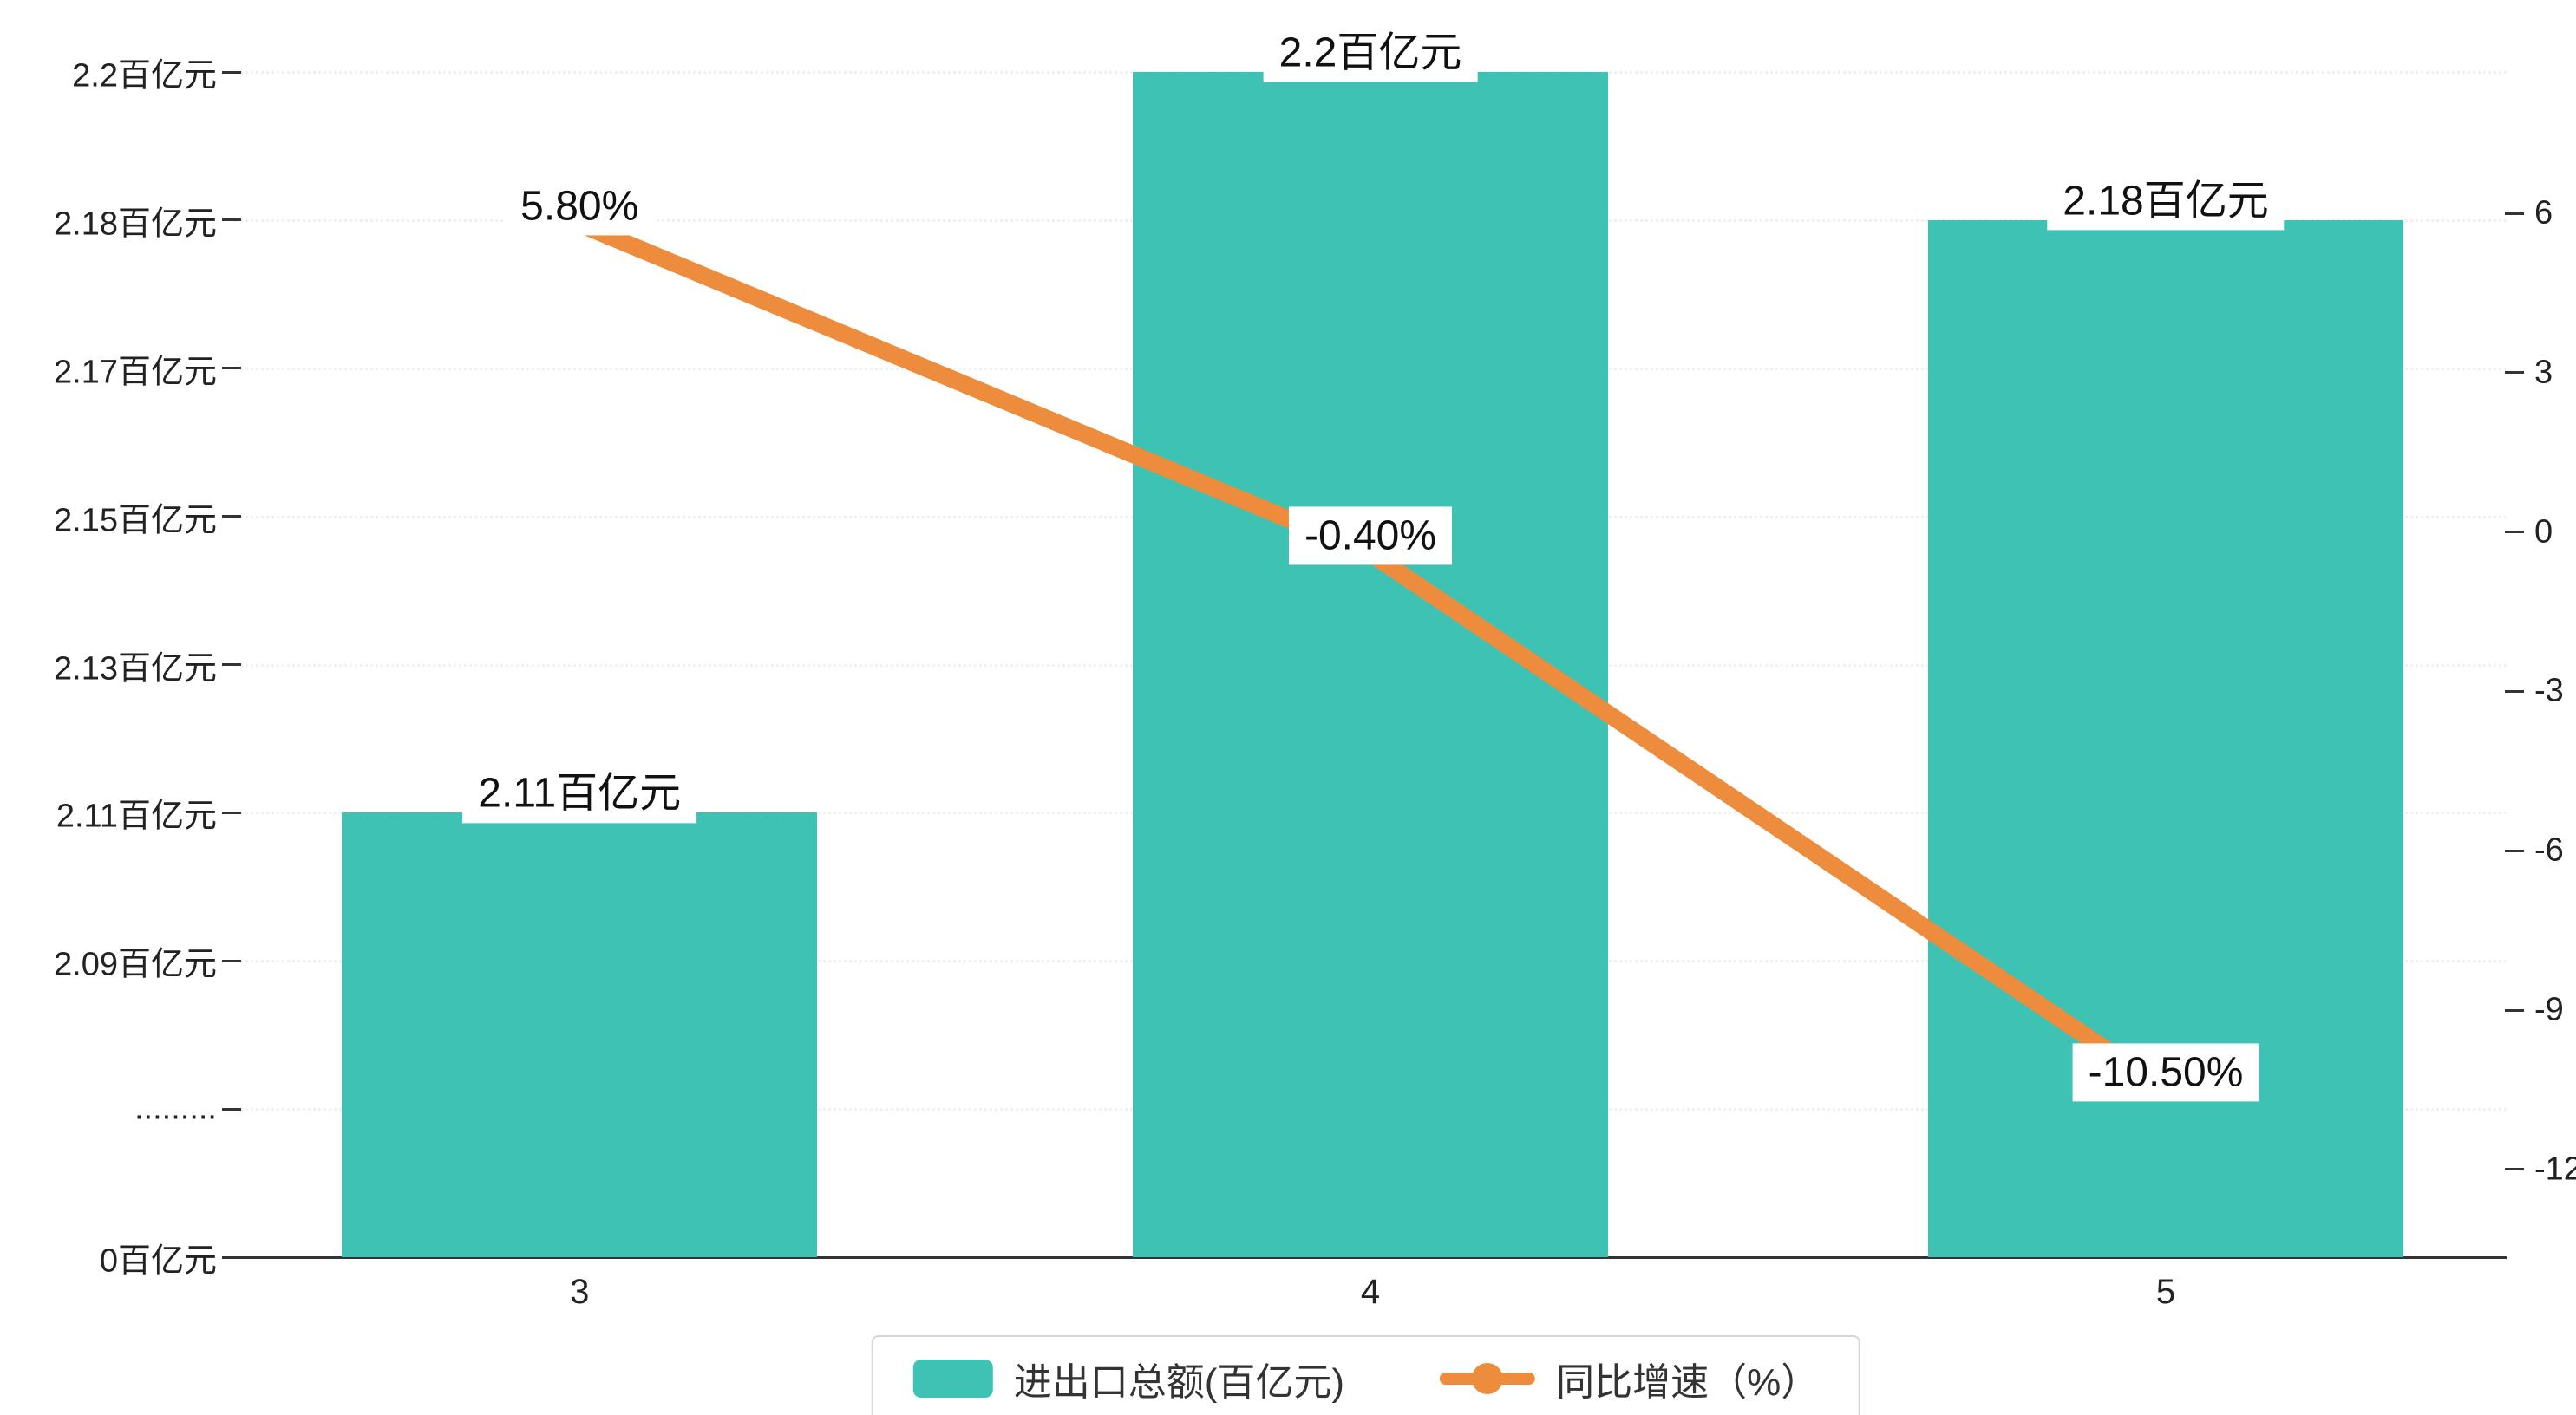  What do you see at coordinates (135, 520) in the screenshot?
I see `left-axis-tick-label: 2.15百亿元` at bounding box center [135, 520].